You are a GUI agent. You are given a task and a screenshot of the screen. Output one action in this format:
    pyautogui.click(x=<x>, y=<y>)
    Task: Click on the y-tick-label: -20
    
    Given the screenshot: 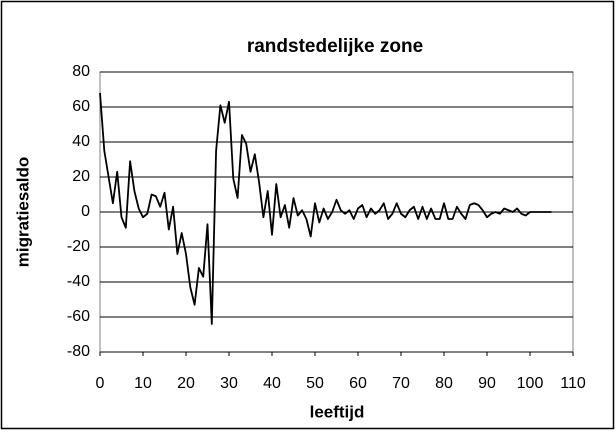 What is the action you would take?
    pyautogui.click(x=78, y=246)
    